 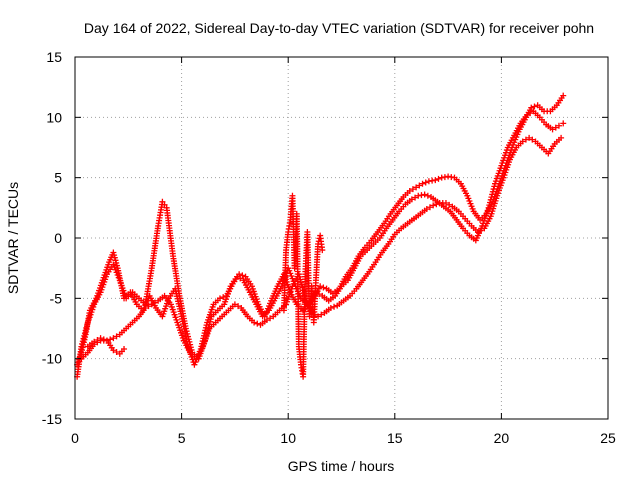 What do you see at coordinates (502, 438) in the screenshot?
I see `x-tick-label: 20` at bounding box center [502, 438].